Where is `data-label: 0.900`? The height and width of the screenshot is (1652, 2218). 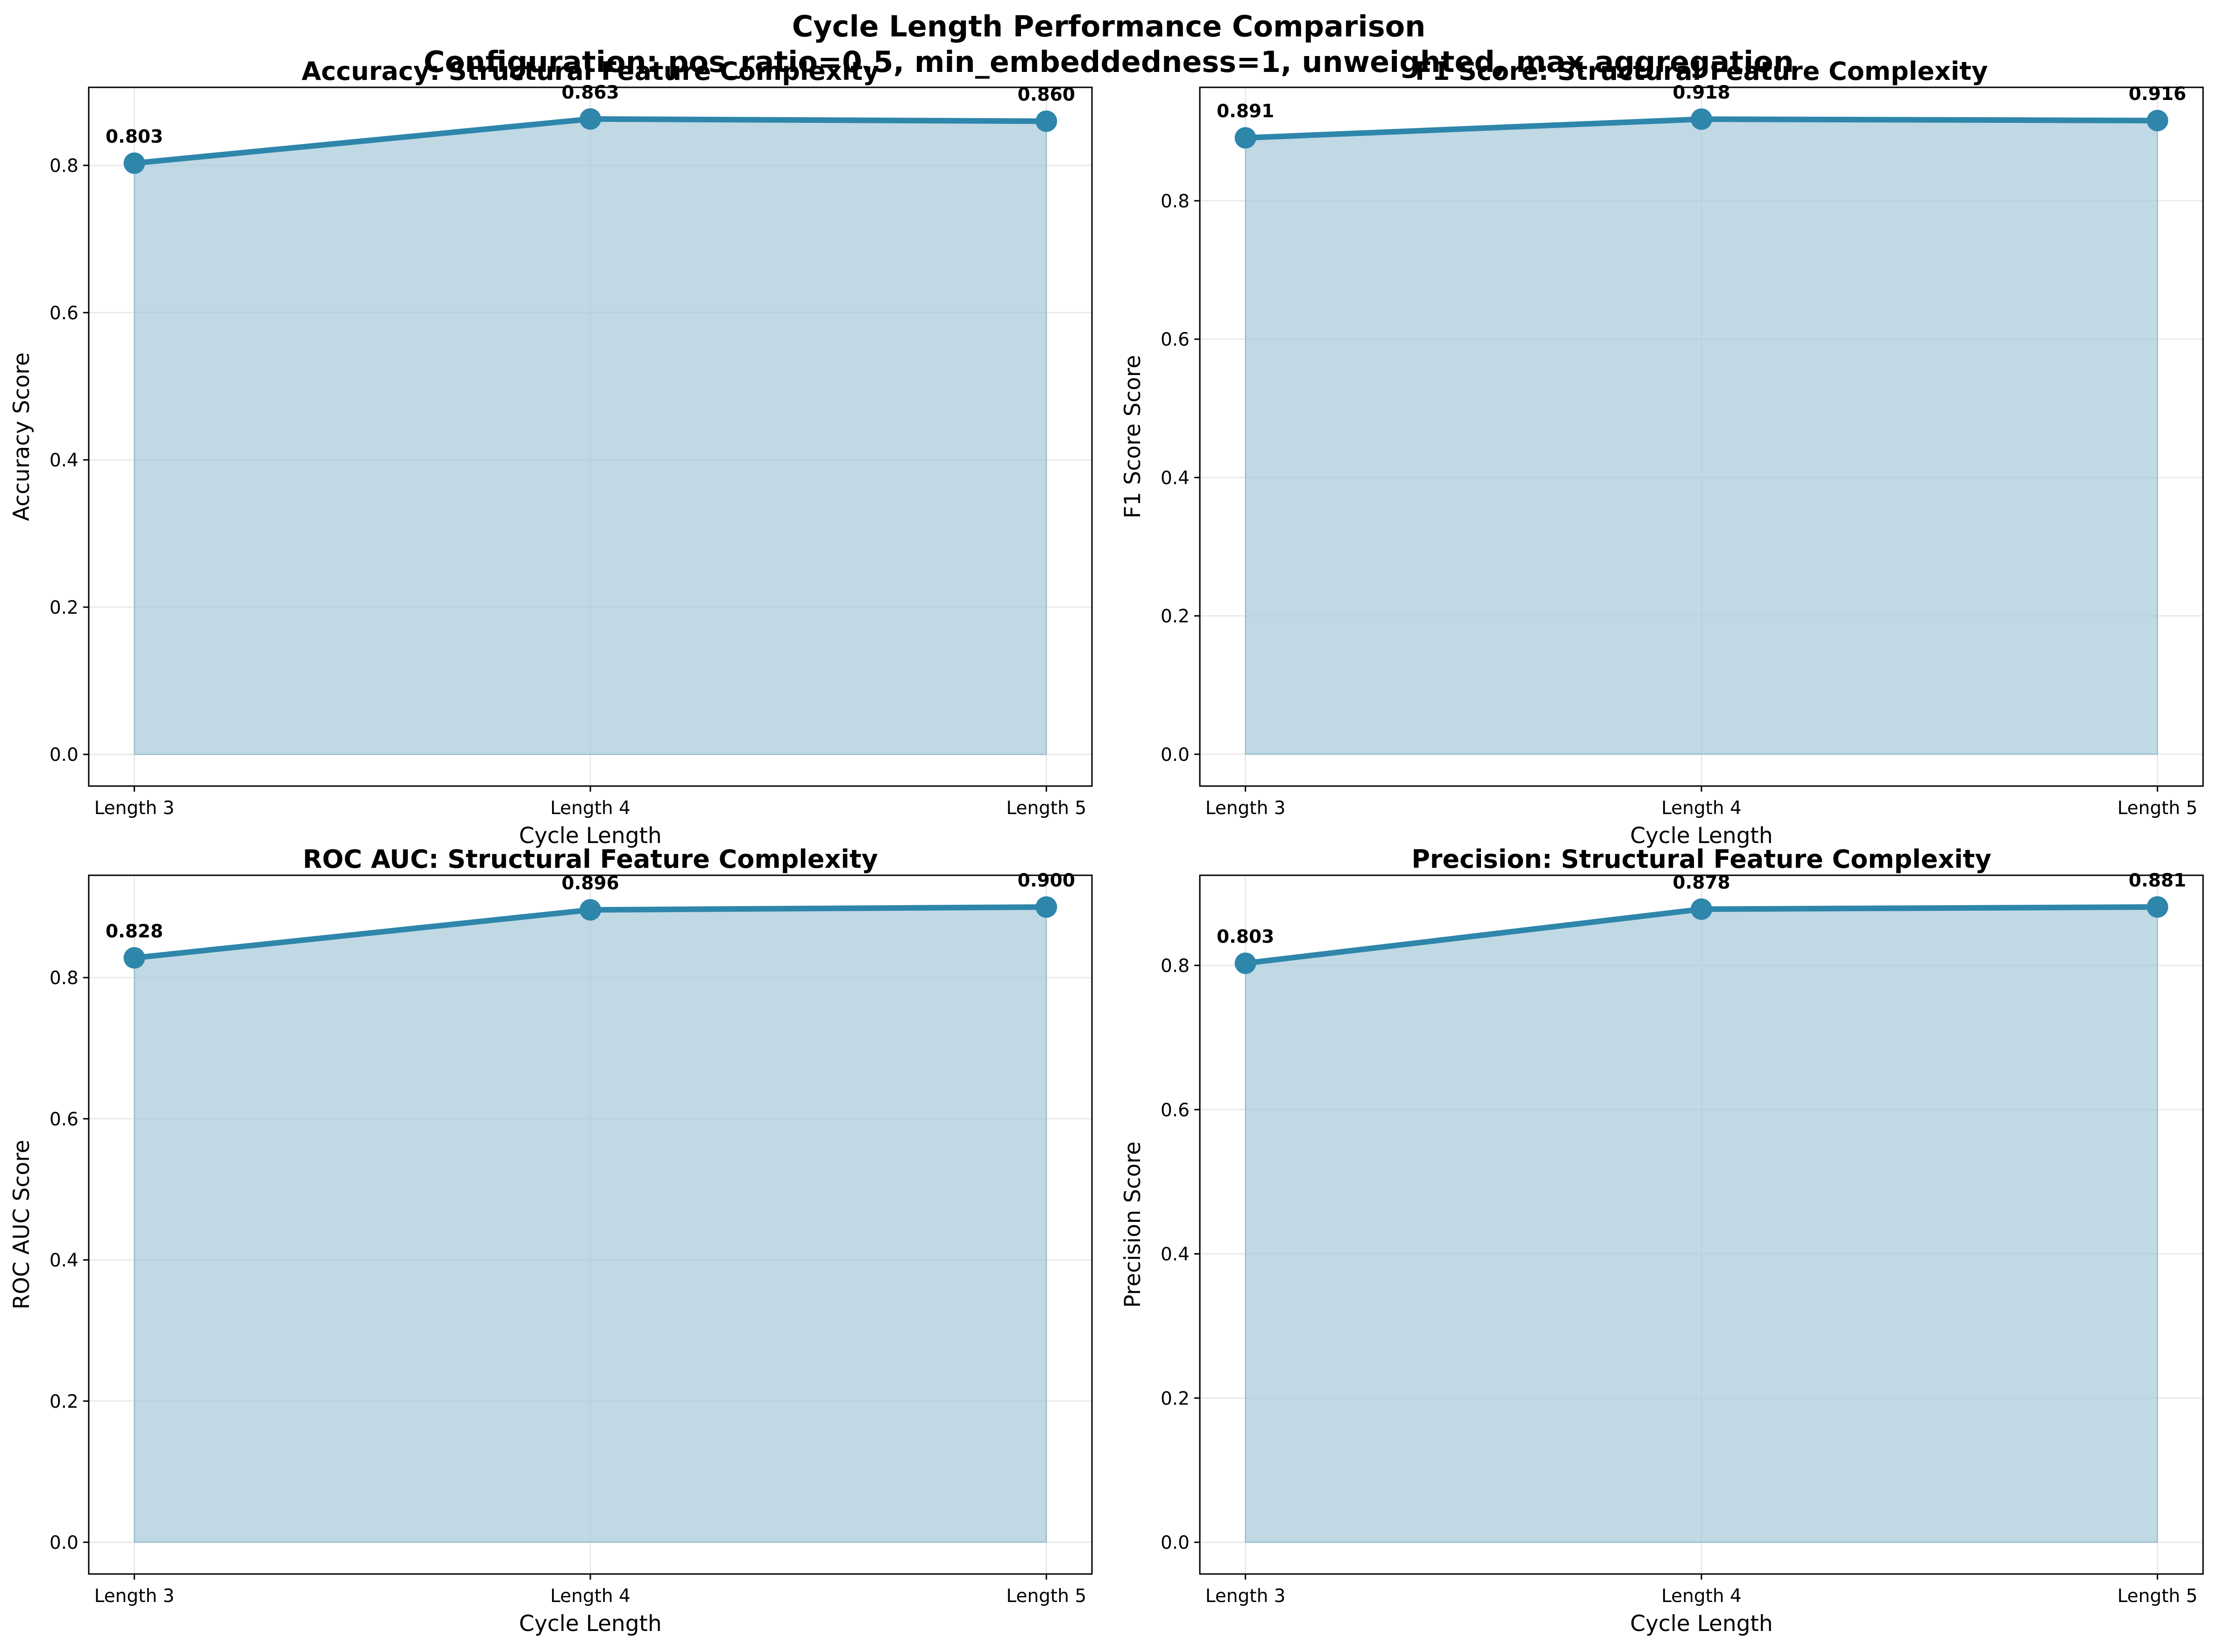 data-label: 0.900 is located at coordinates (1046, 880).